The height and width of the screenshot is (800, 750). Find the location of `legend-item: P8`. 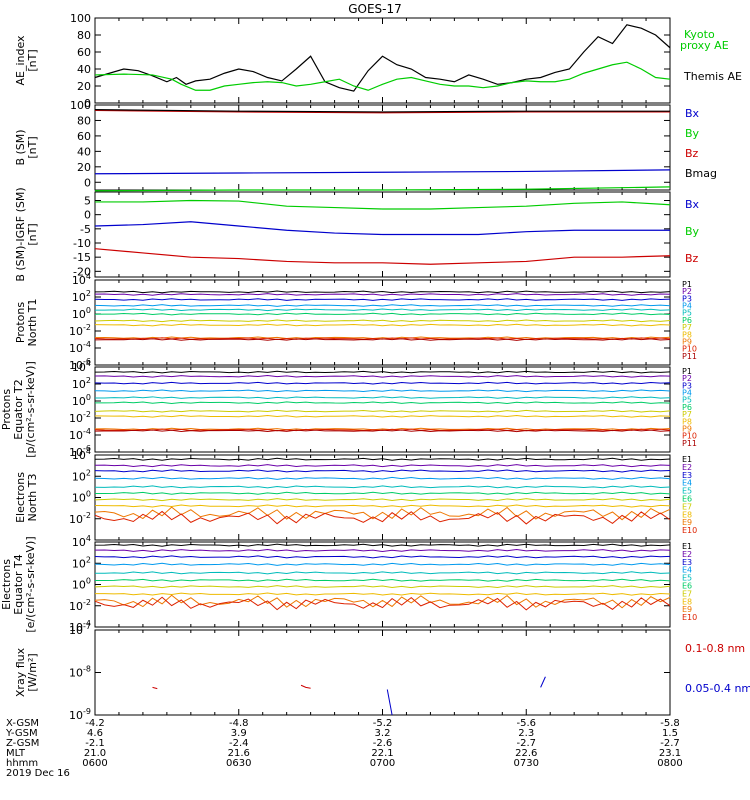

legend-item: P8 is located at coordinates (687, 421).